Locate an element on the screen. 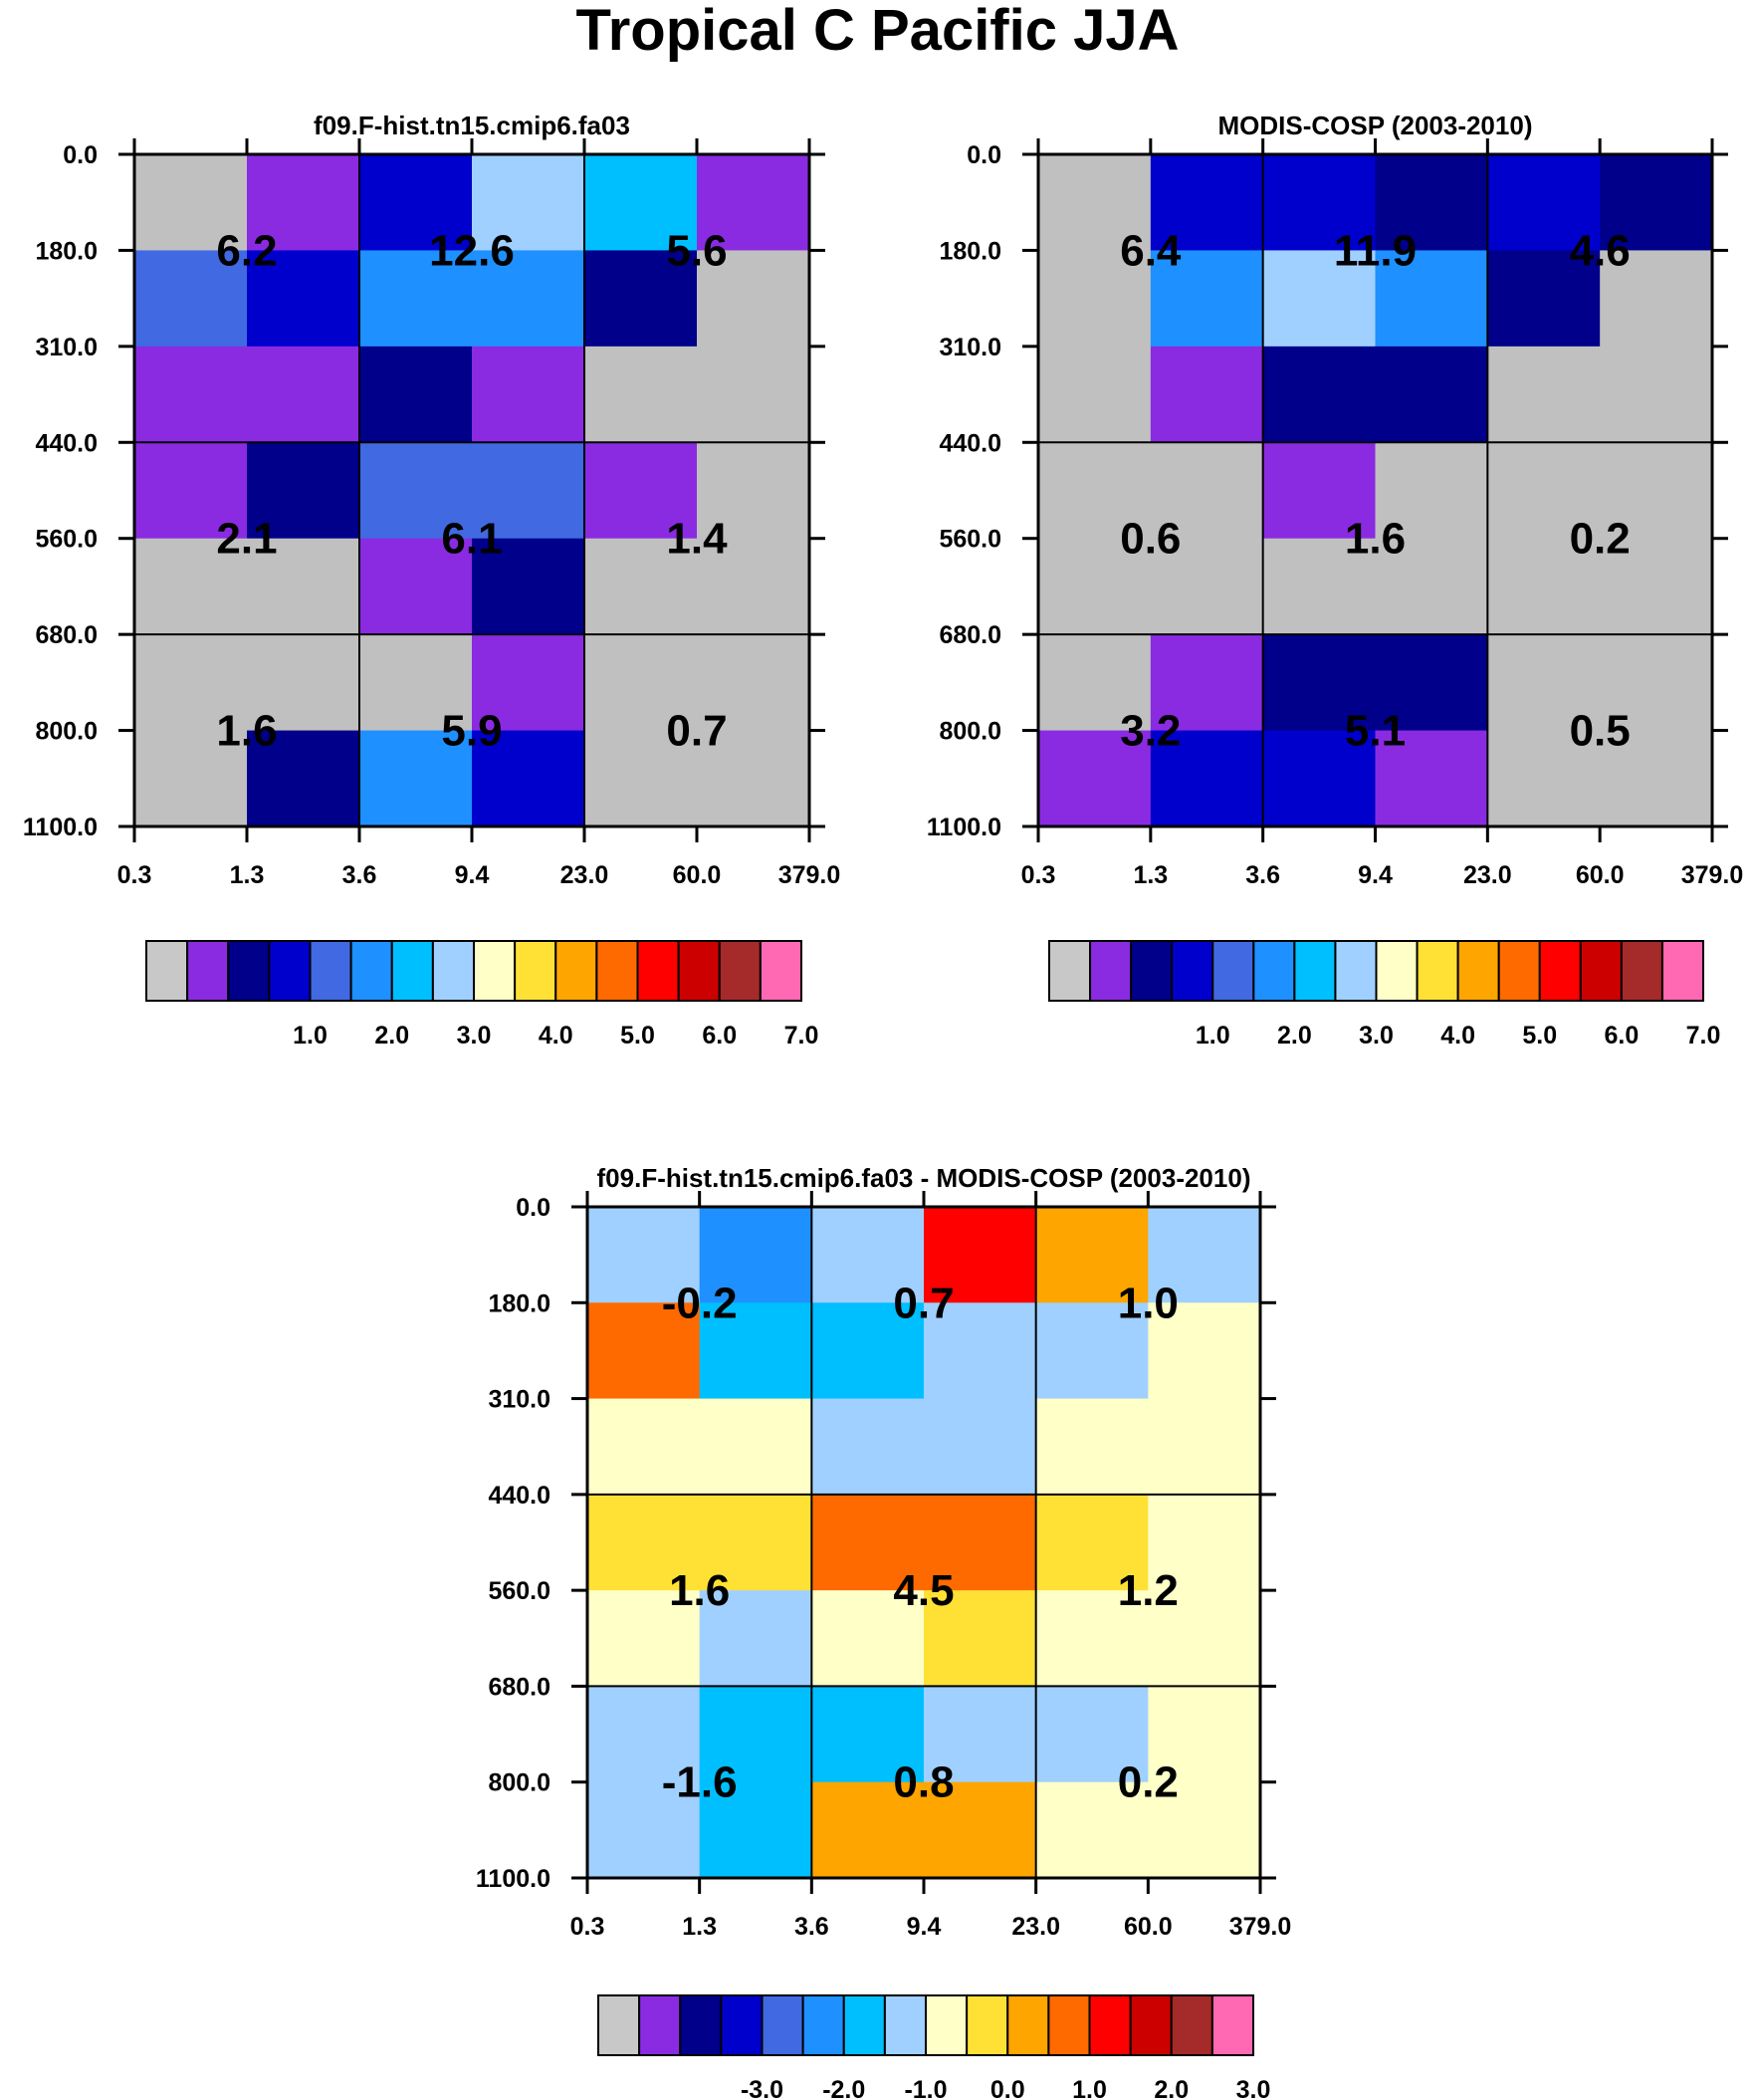 The width and height of the screenshot is (1755, 2100). block-value: 6.1 is located at coordinates (472, 539).